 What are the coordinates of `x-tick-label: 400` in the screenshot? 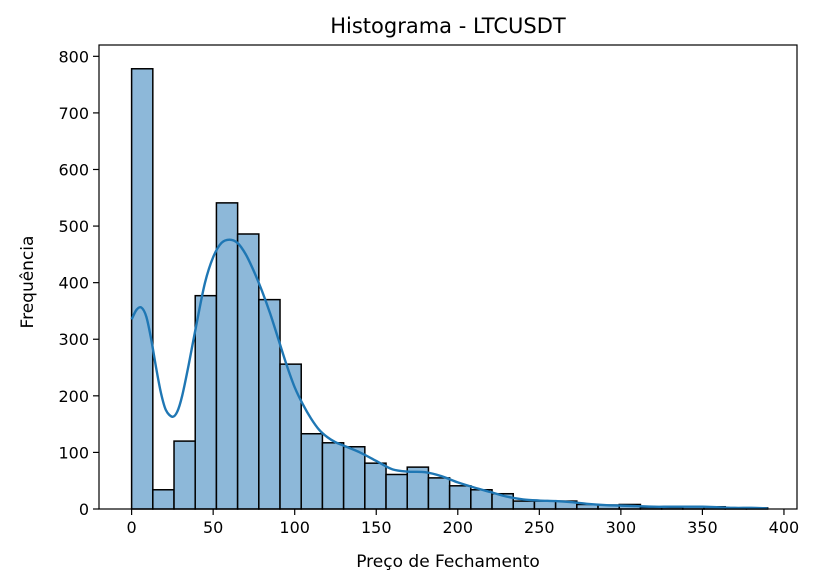 It's located at (784, 527).